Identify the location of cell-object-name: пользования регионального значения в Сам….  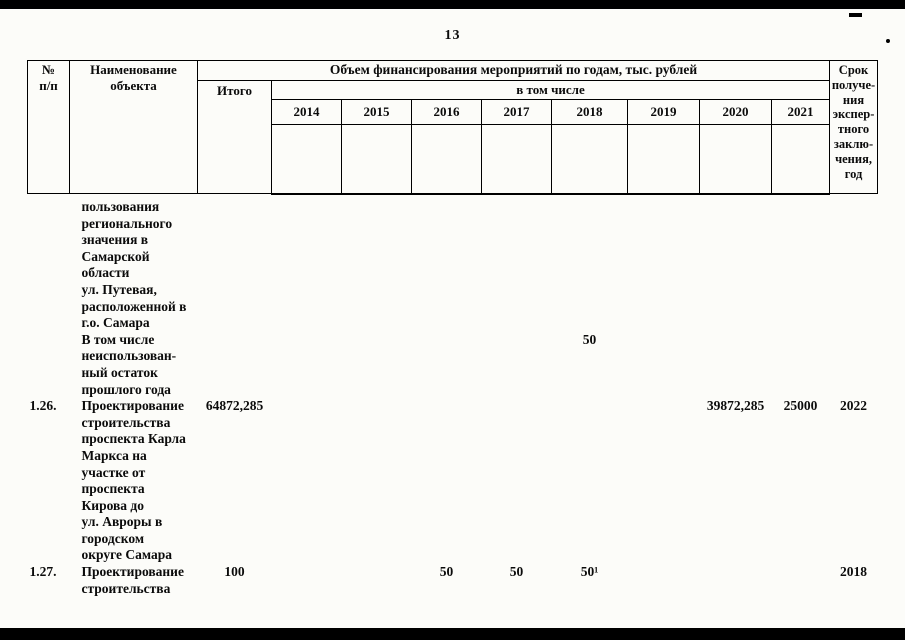
(134, 265).